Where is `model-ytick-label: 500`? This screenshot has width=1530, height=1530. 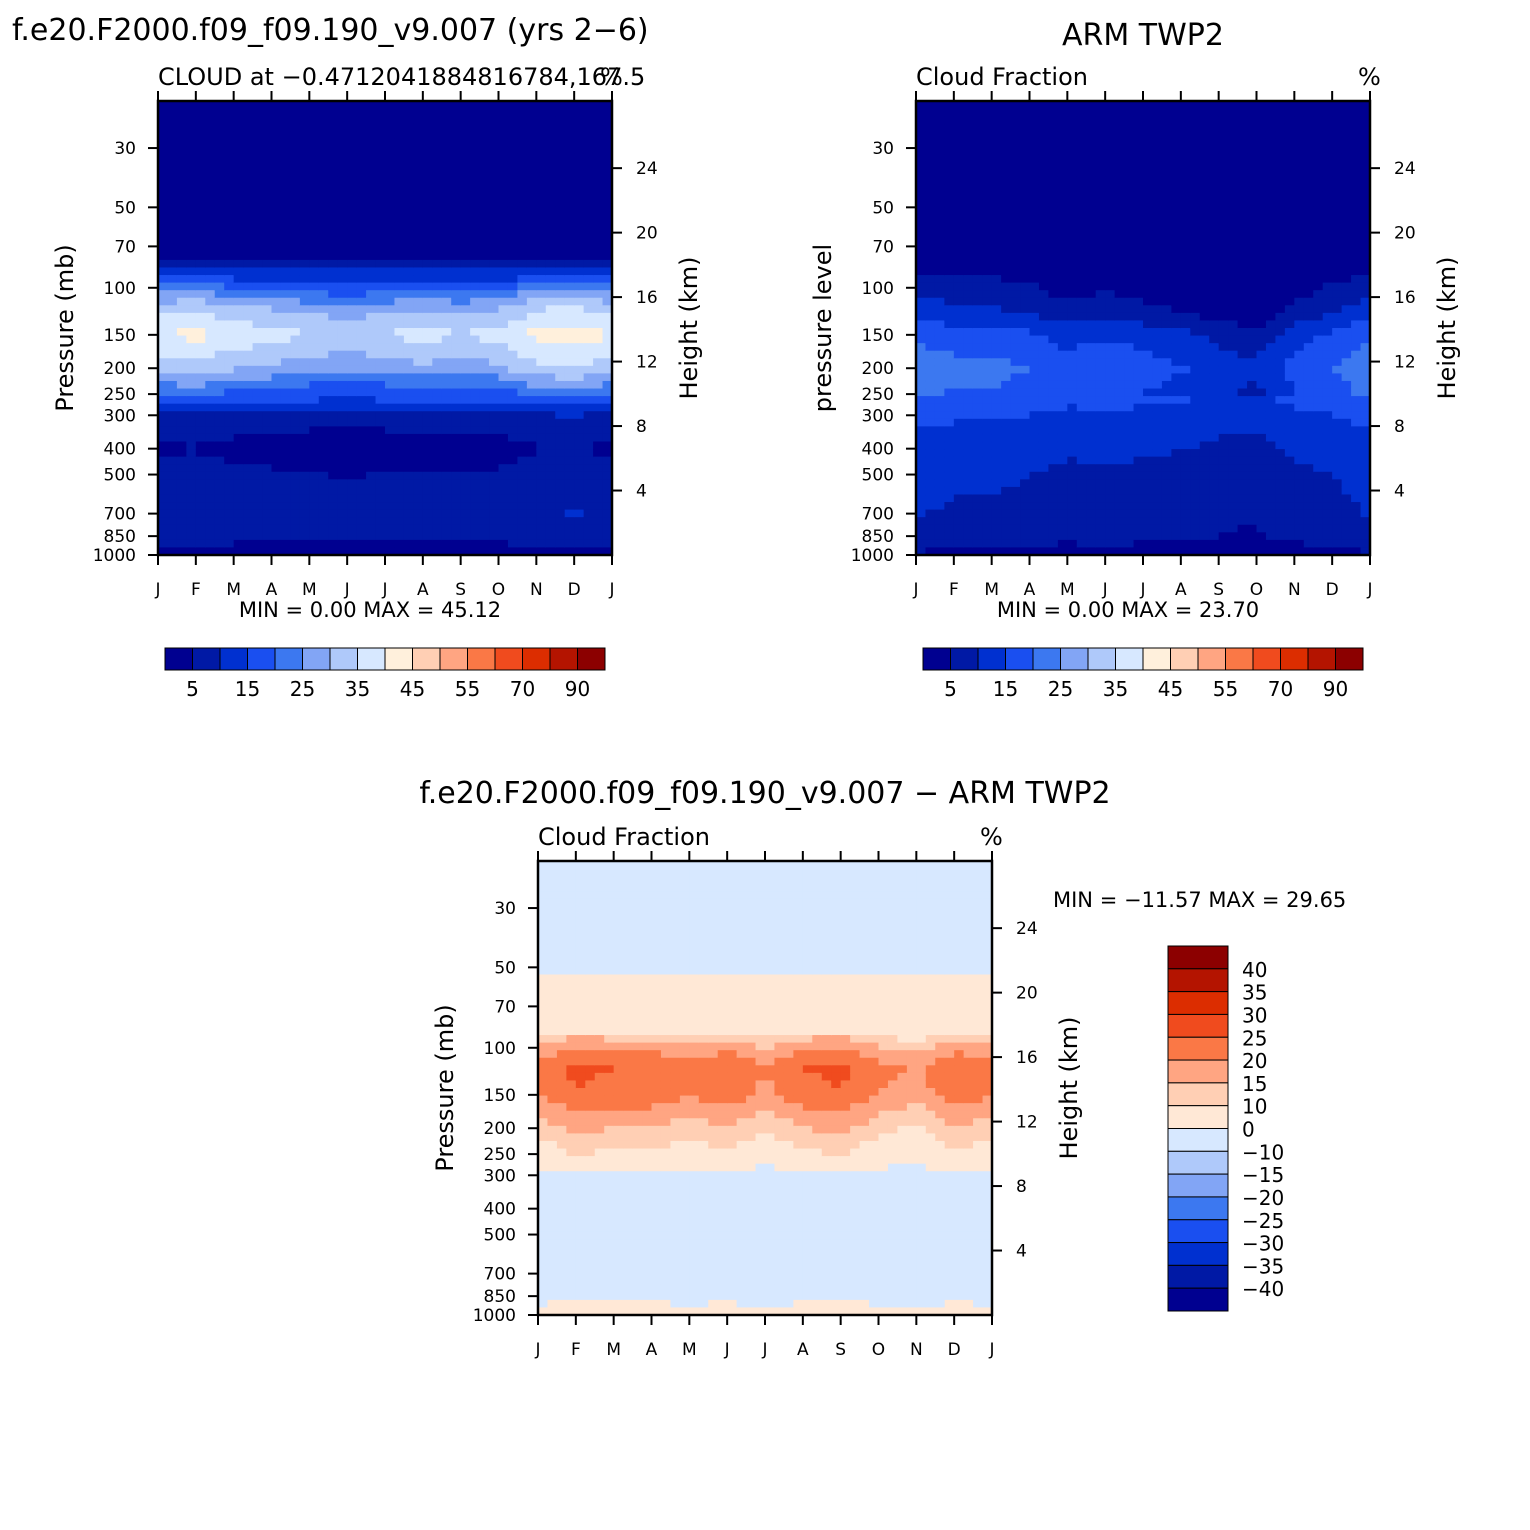
model-ytick-label: 500 is located at coordinates (120, 476).